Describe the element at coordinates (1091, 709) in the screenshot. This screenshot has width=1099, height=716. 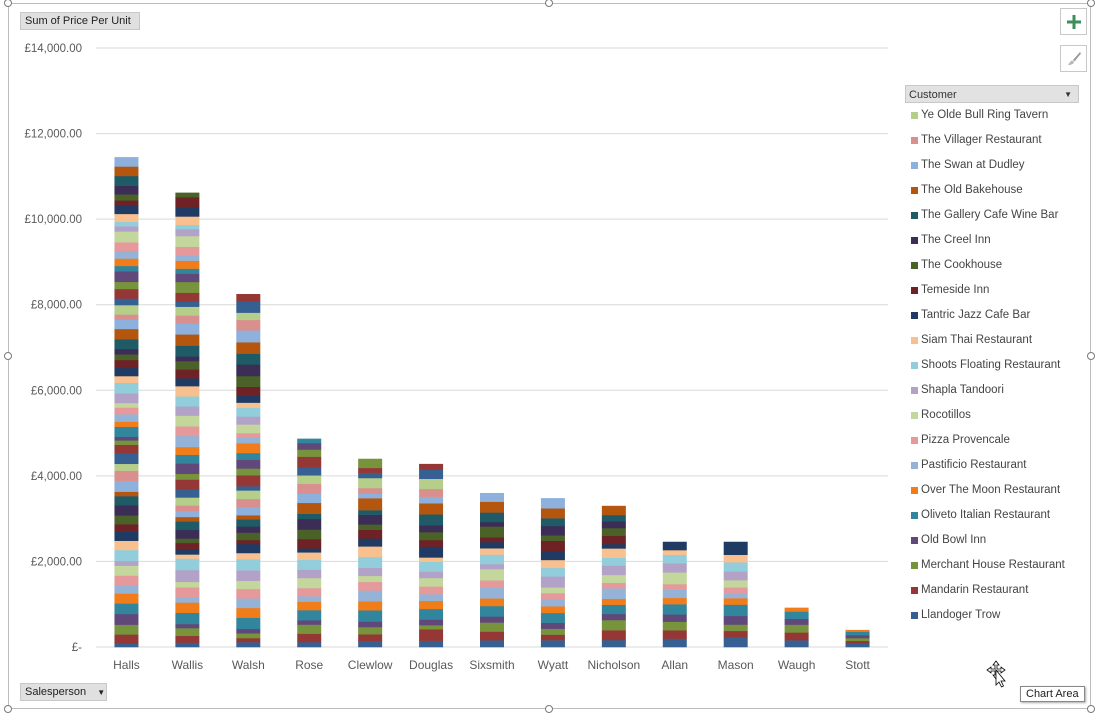
I see `resize-handle-bottom-right` at that location.